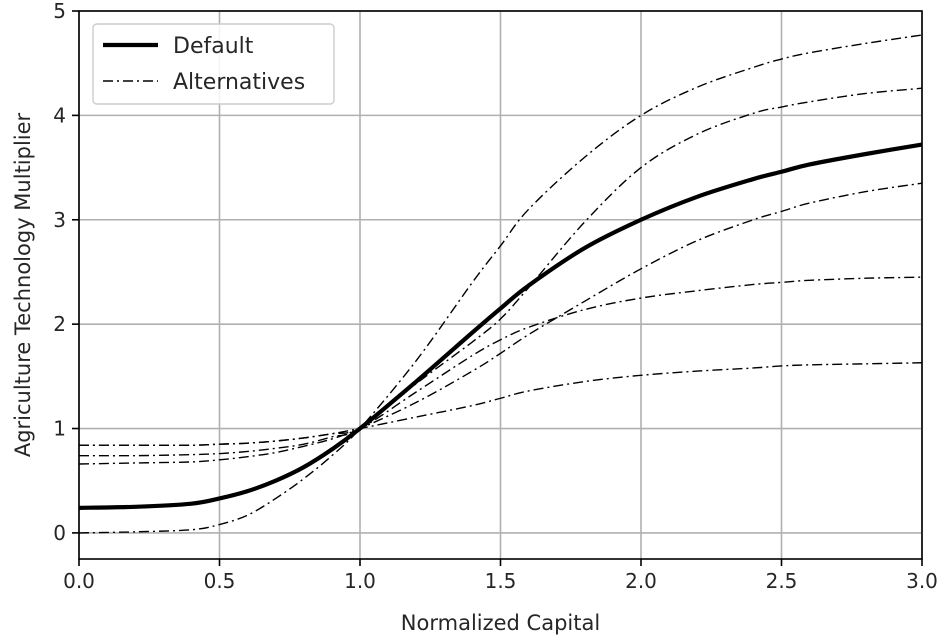 The width and height of the screenshot is (946, 642). What do you see at coordinates (59, 324) in the screenshot?
I see `y-tick-label: 2` at bounding box center [59, 324].